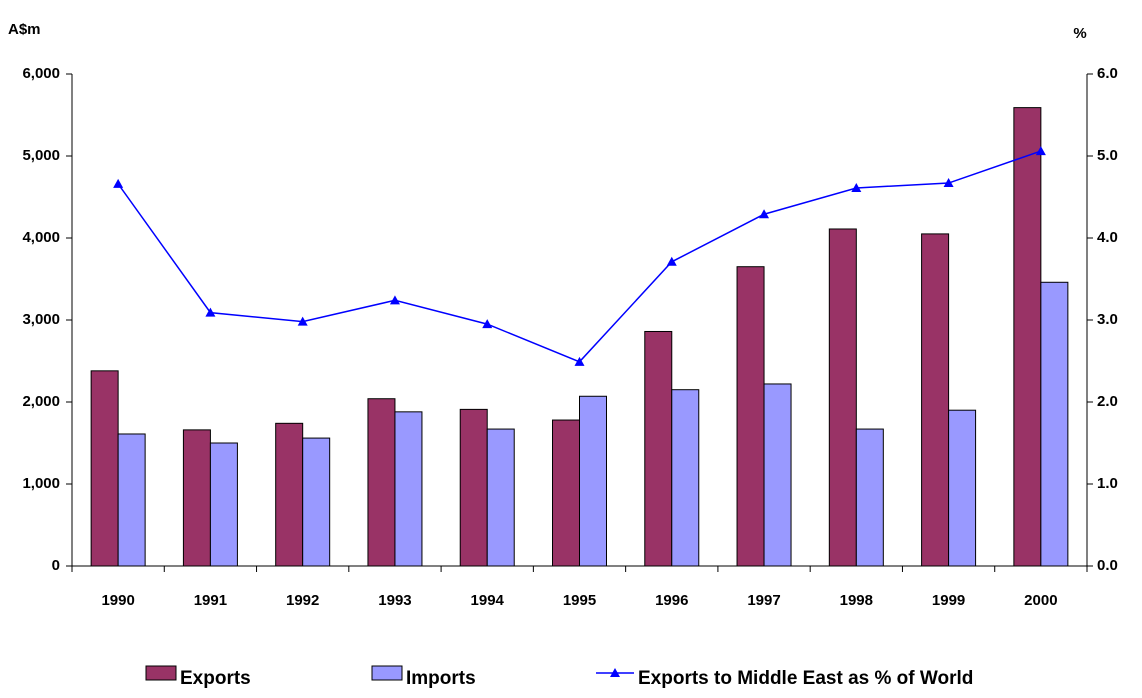 The width and height of the screenshot is (1142, 698). I want to click on x-tick-label: 1990, so click(117, 600).